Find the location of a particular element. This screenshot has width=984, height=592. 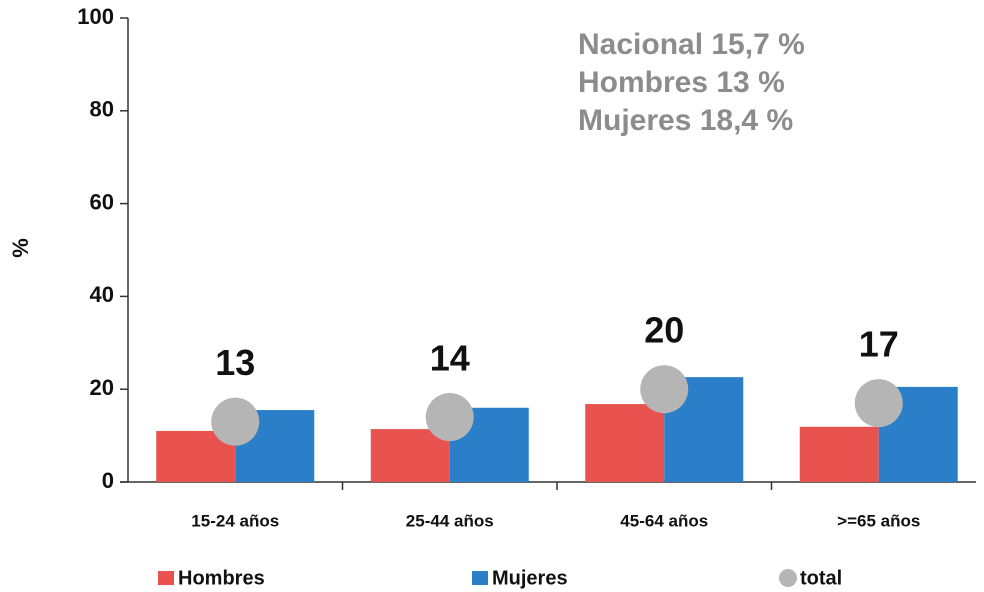

y-tick-label: 0 is located at coordinates (108, 480).